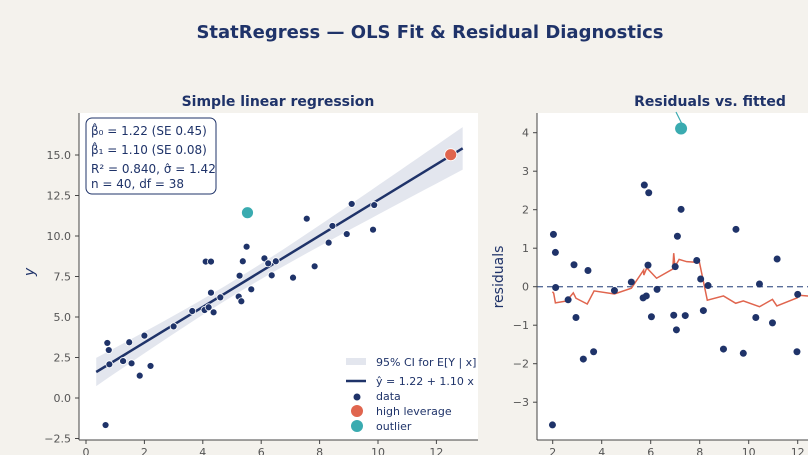 Image resolution: width=808 pixels, height=455 pixels. I want to click on right-y-tick-label: 3, so click(525, 171).